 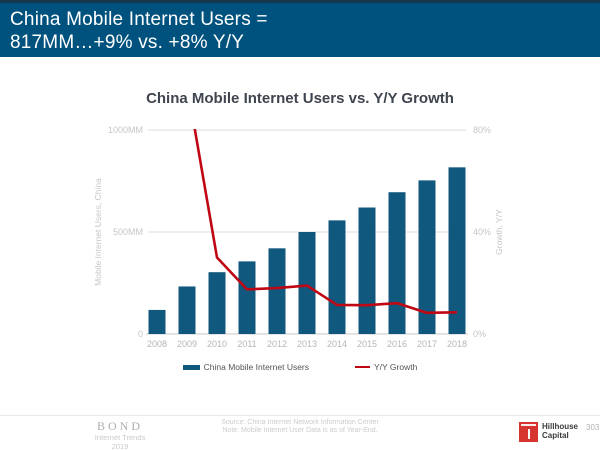 What do you see at coordinates (337, 344) in the screenshot?
I see `x-axis-label-2014: 2014` at bounding box center [337, 344].